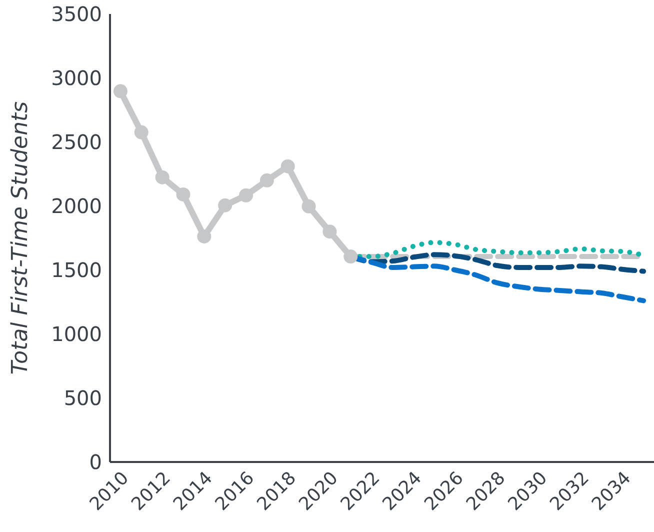 The width and height of the screenshot is (654, 532). I want to click on y-axis-title: Total First-Time Students, so click(20, 238).